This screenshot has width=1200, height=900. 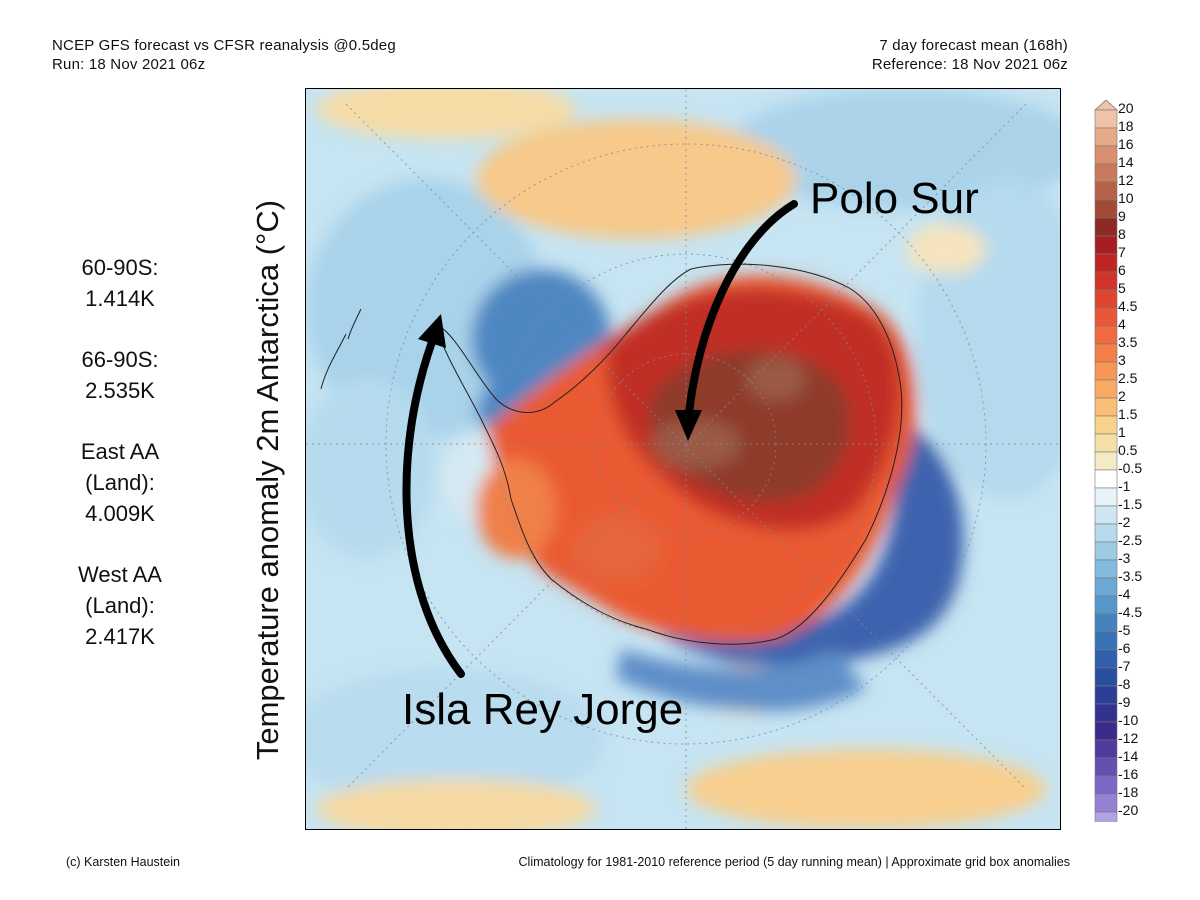 What do you see at coordinates (432, 331) in the screenshot?
I see `arrowhead-isla-rey-jorge` at bounding box center [432, 331].